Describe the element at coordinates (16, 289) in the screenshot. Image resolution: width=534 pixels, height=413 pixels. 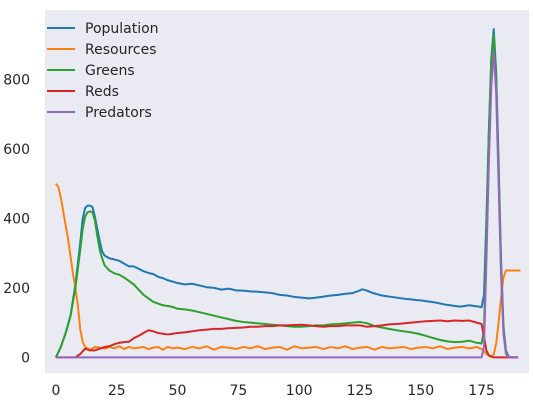
I see `y-tick-label: 200` at that location.